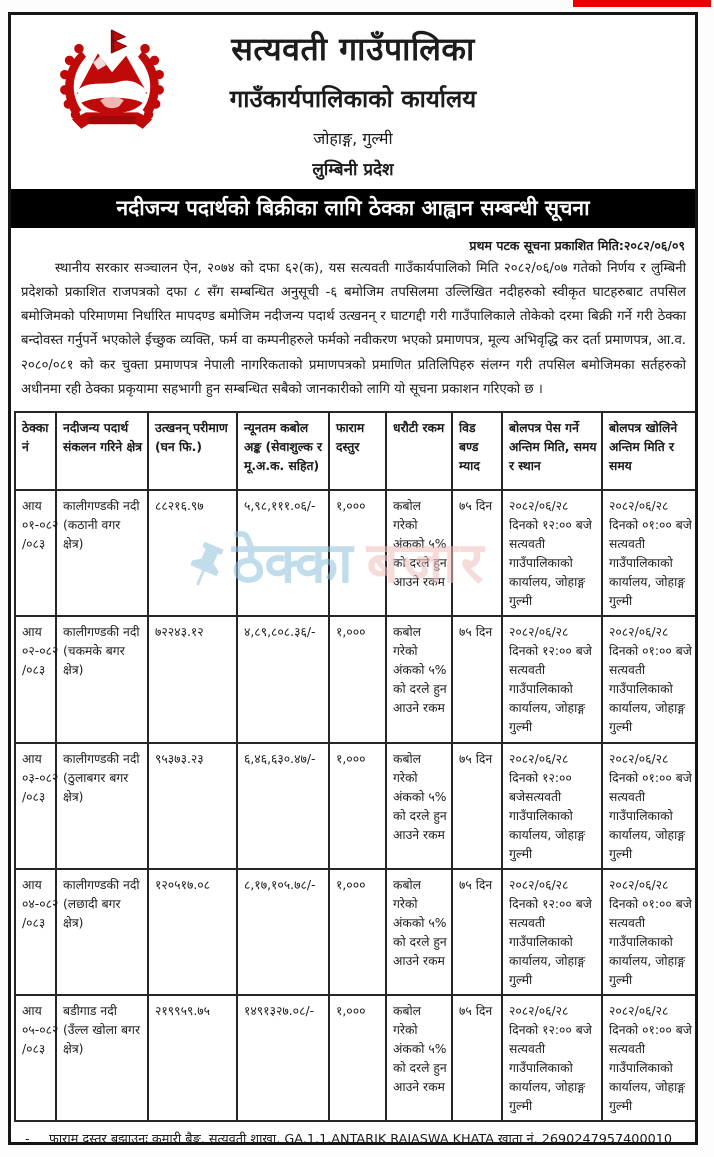  What do you see at coordinates (112, 79) in the screenshot?
I see `nepal-municipality-emblem-icon` at bounding box center [112, 79].